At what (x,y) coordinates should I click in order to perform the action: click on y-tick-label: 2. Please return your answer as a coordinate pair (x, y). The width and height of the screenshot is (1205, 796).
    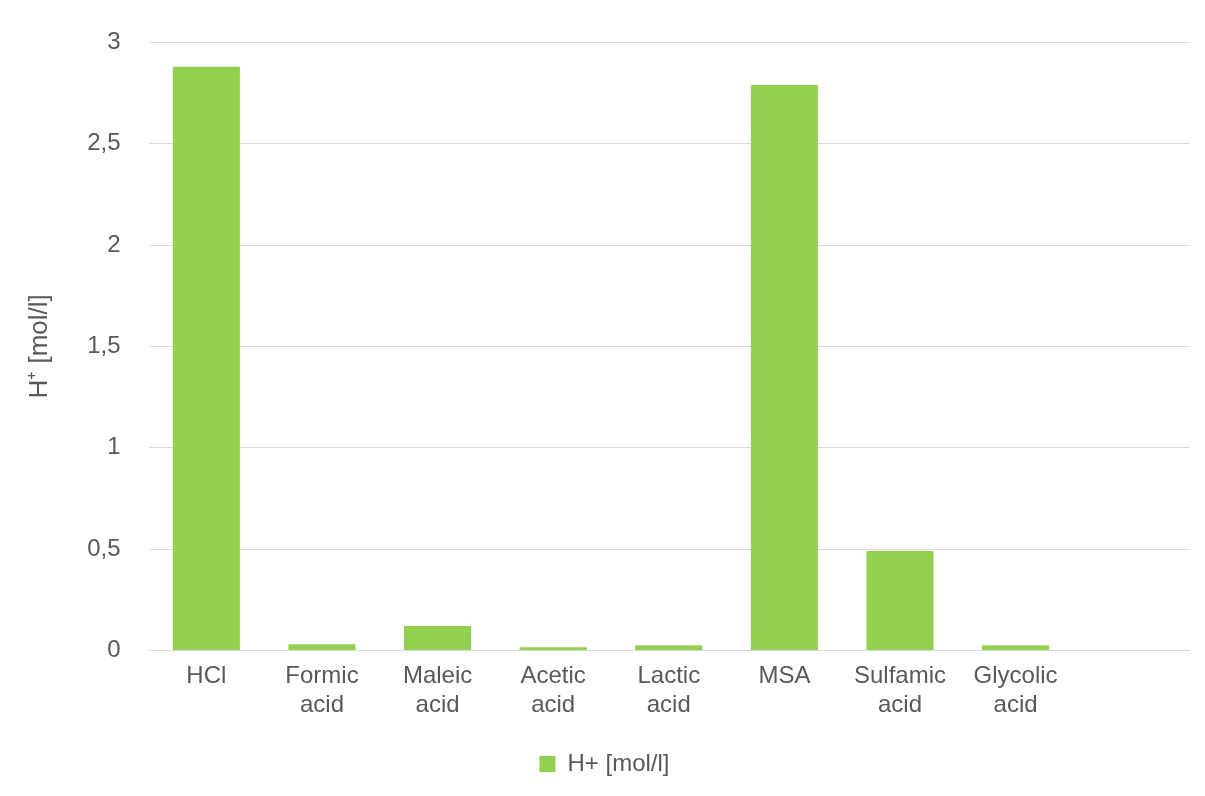
    Looking at the image, I should click on (114, 243).